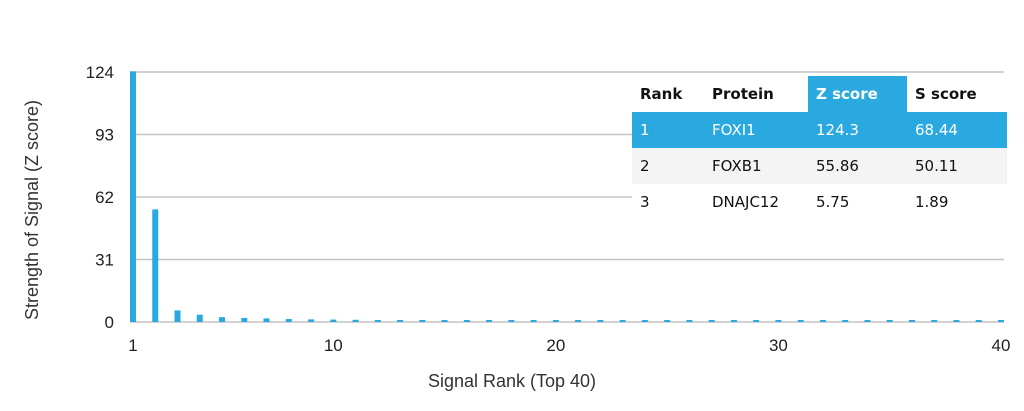 The image size is (1024, 411). I want to click on y-tick-label: 93, so click(104, 135).